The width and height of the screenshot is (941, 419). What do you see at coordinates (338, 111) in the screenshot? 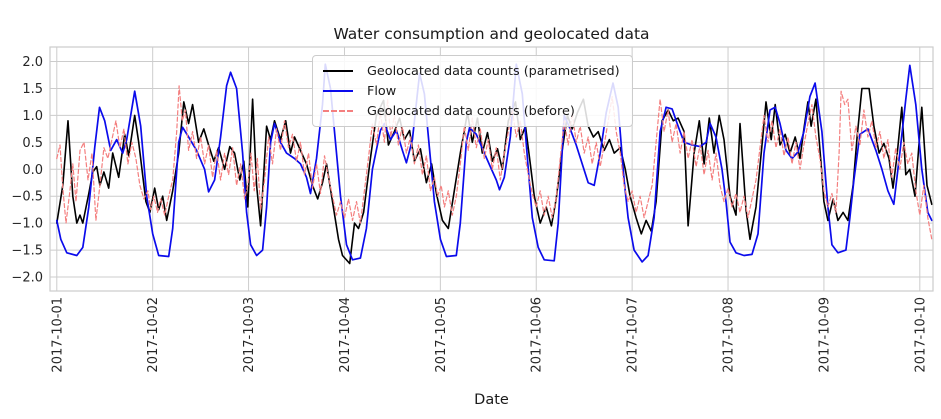
I see `legend-line-swatch-red-dashed` at bounding box center [338, 111].